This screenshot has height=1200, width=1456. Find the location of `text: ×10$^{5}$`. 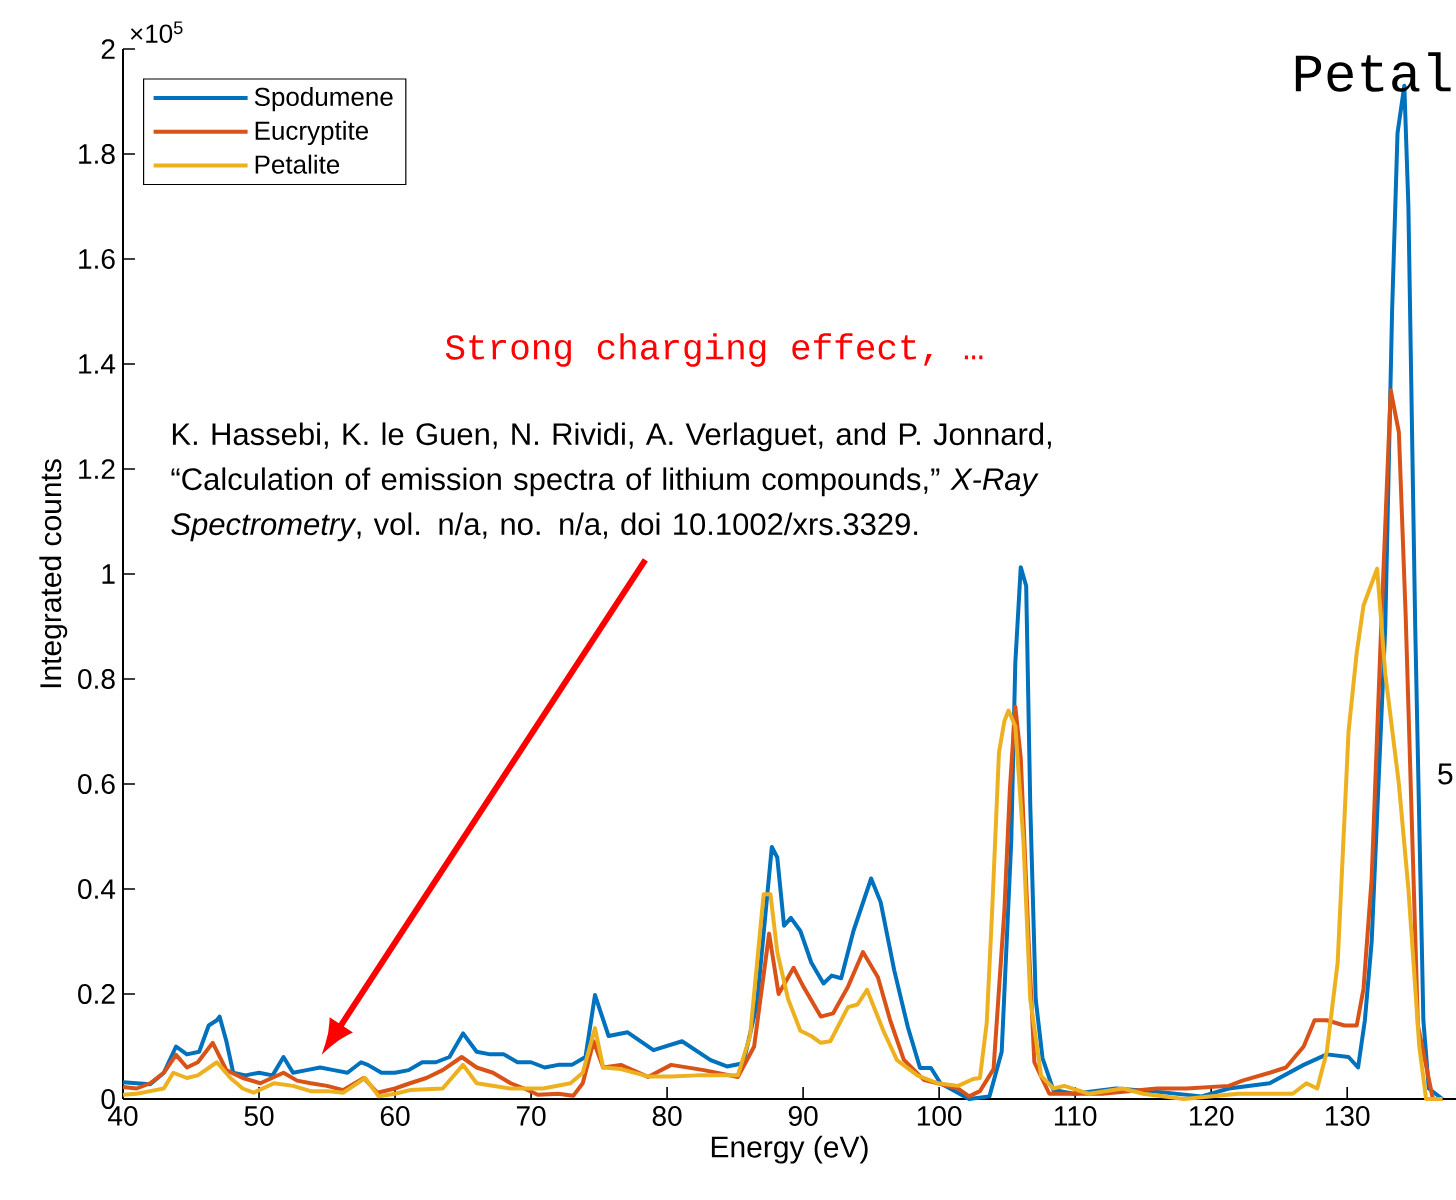

text: ×10$^{5}$ is located at coordinates (156, 32).